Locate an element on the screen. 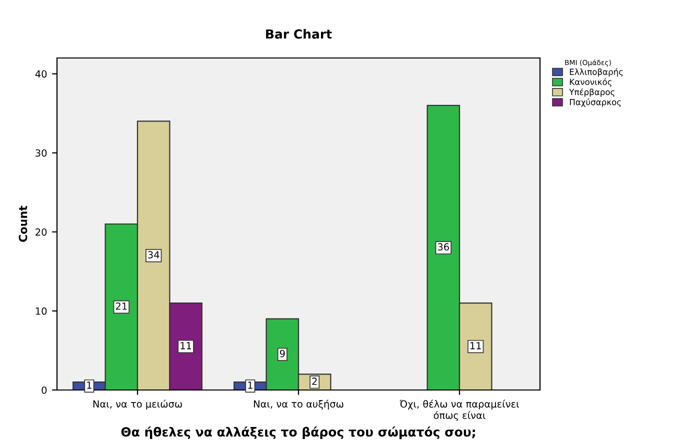  y-tick-label: 0 is located at coordinates (44, 390).